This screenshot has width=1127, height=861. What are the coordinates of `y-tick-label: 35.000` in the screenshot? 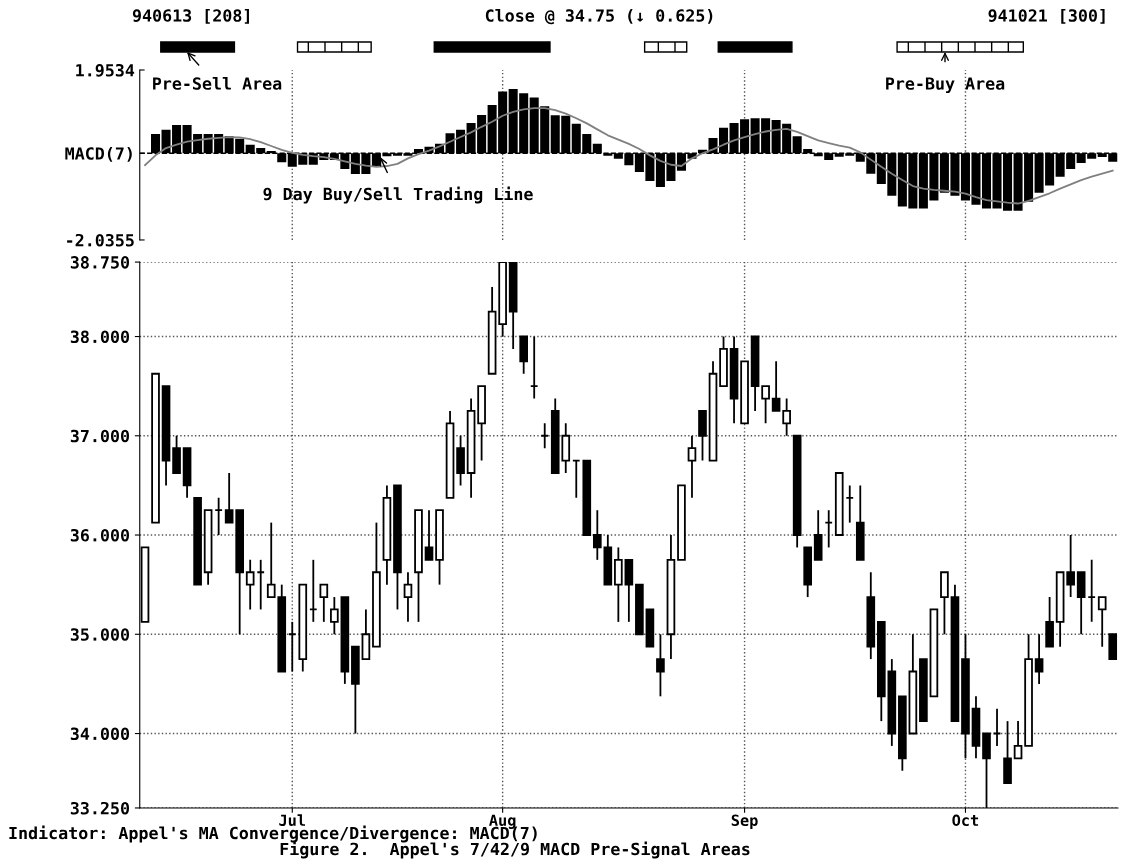 It's located at (100, 634).